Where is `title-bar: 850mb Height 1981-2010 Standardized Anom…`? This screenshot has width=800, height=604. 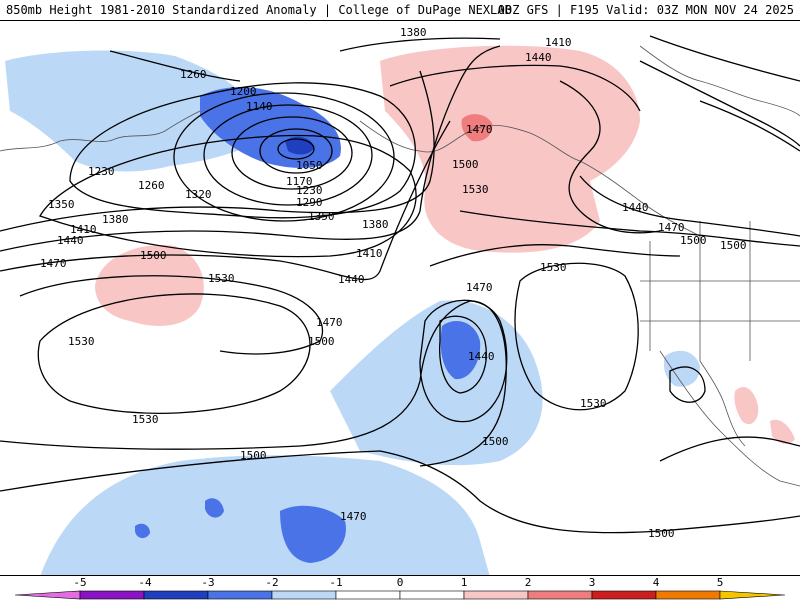 title-bar: 850mb Height 1981-2010 Standardized Anom… is located at coordinates (400, 10).